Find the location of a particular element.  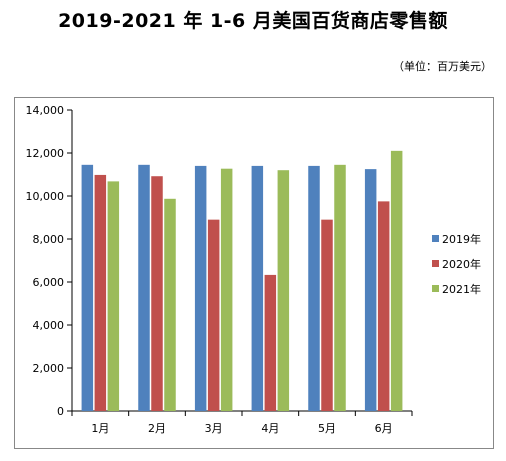

bar-2020年-4月 is located at coordinates (270, 342).